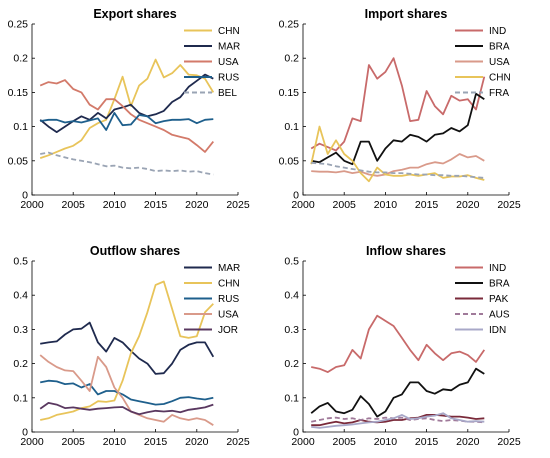 This screenshot has height=458, width=550. I want to click on axis-lines, so click(405, 347).